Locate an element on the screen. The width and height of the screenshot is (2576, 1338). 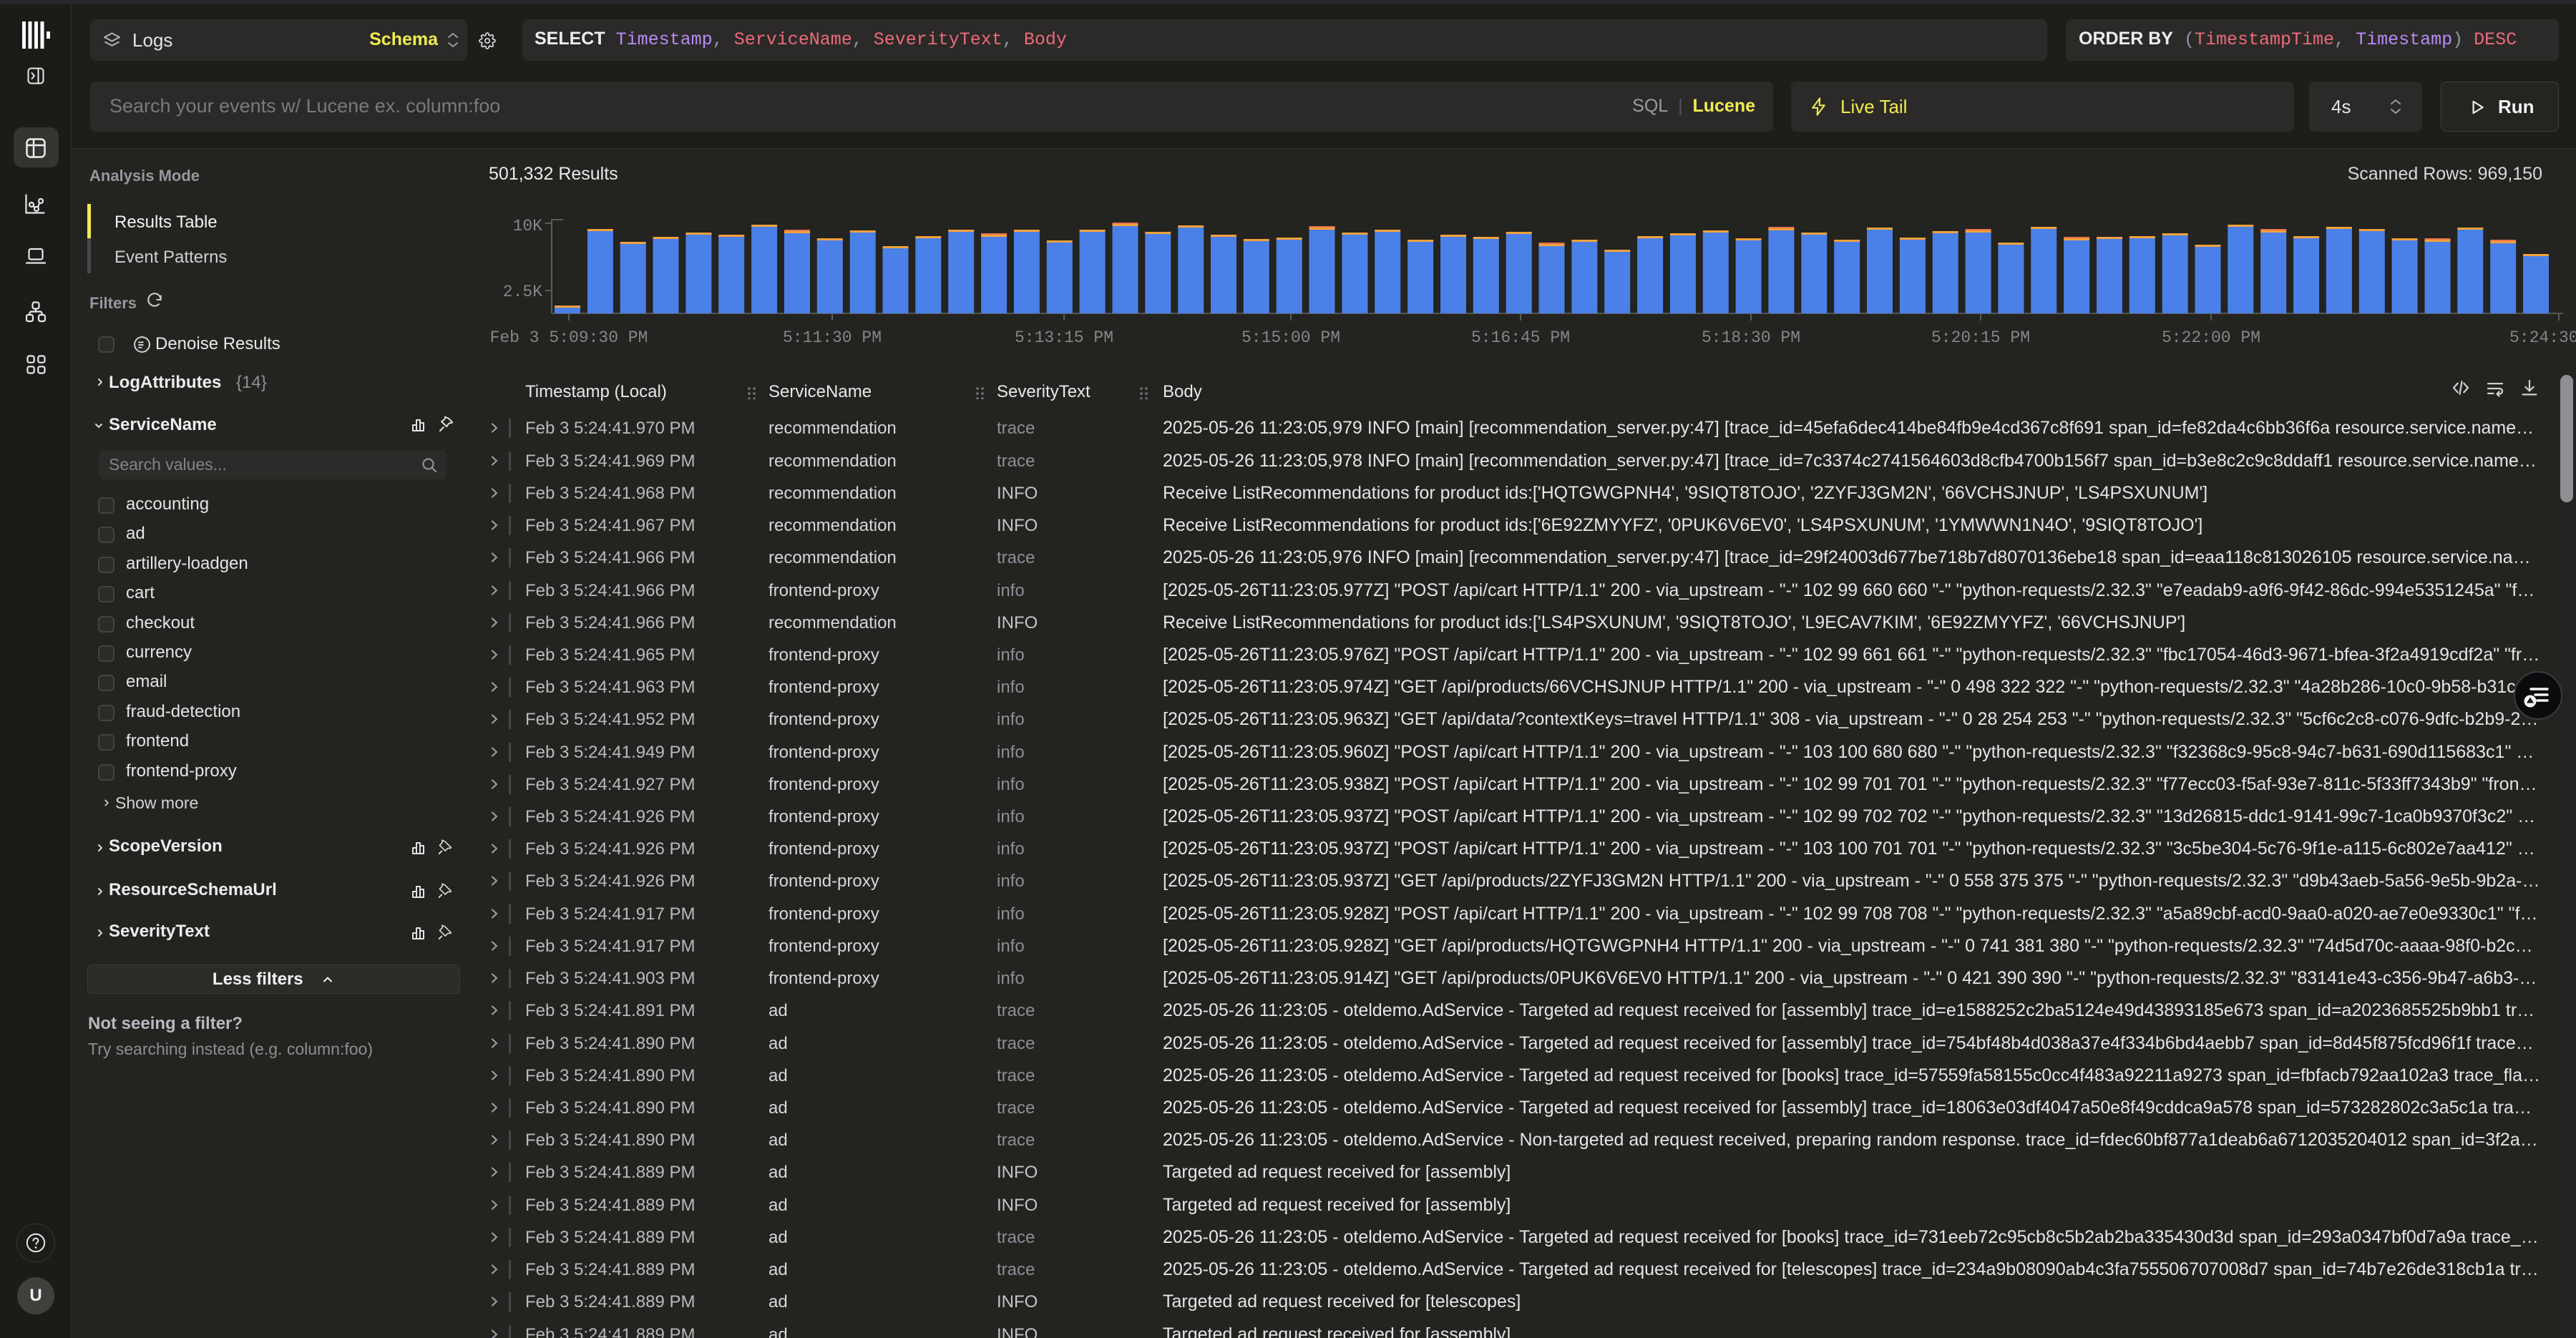
svg-text: Feb 3 5:09:30 PM is located at coordinates (569, 337).